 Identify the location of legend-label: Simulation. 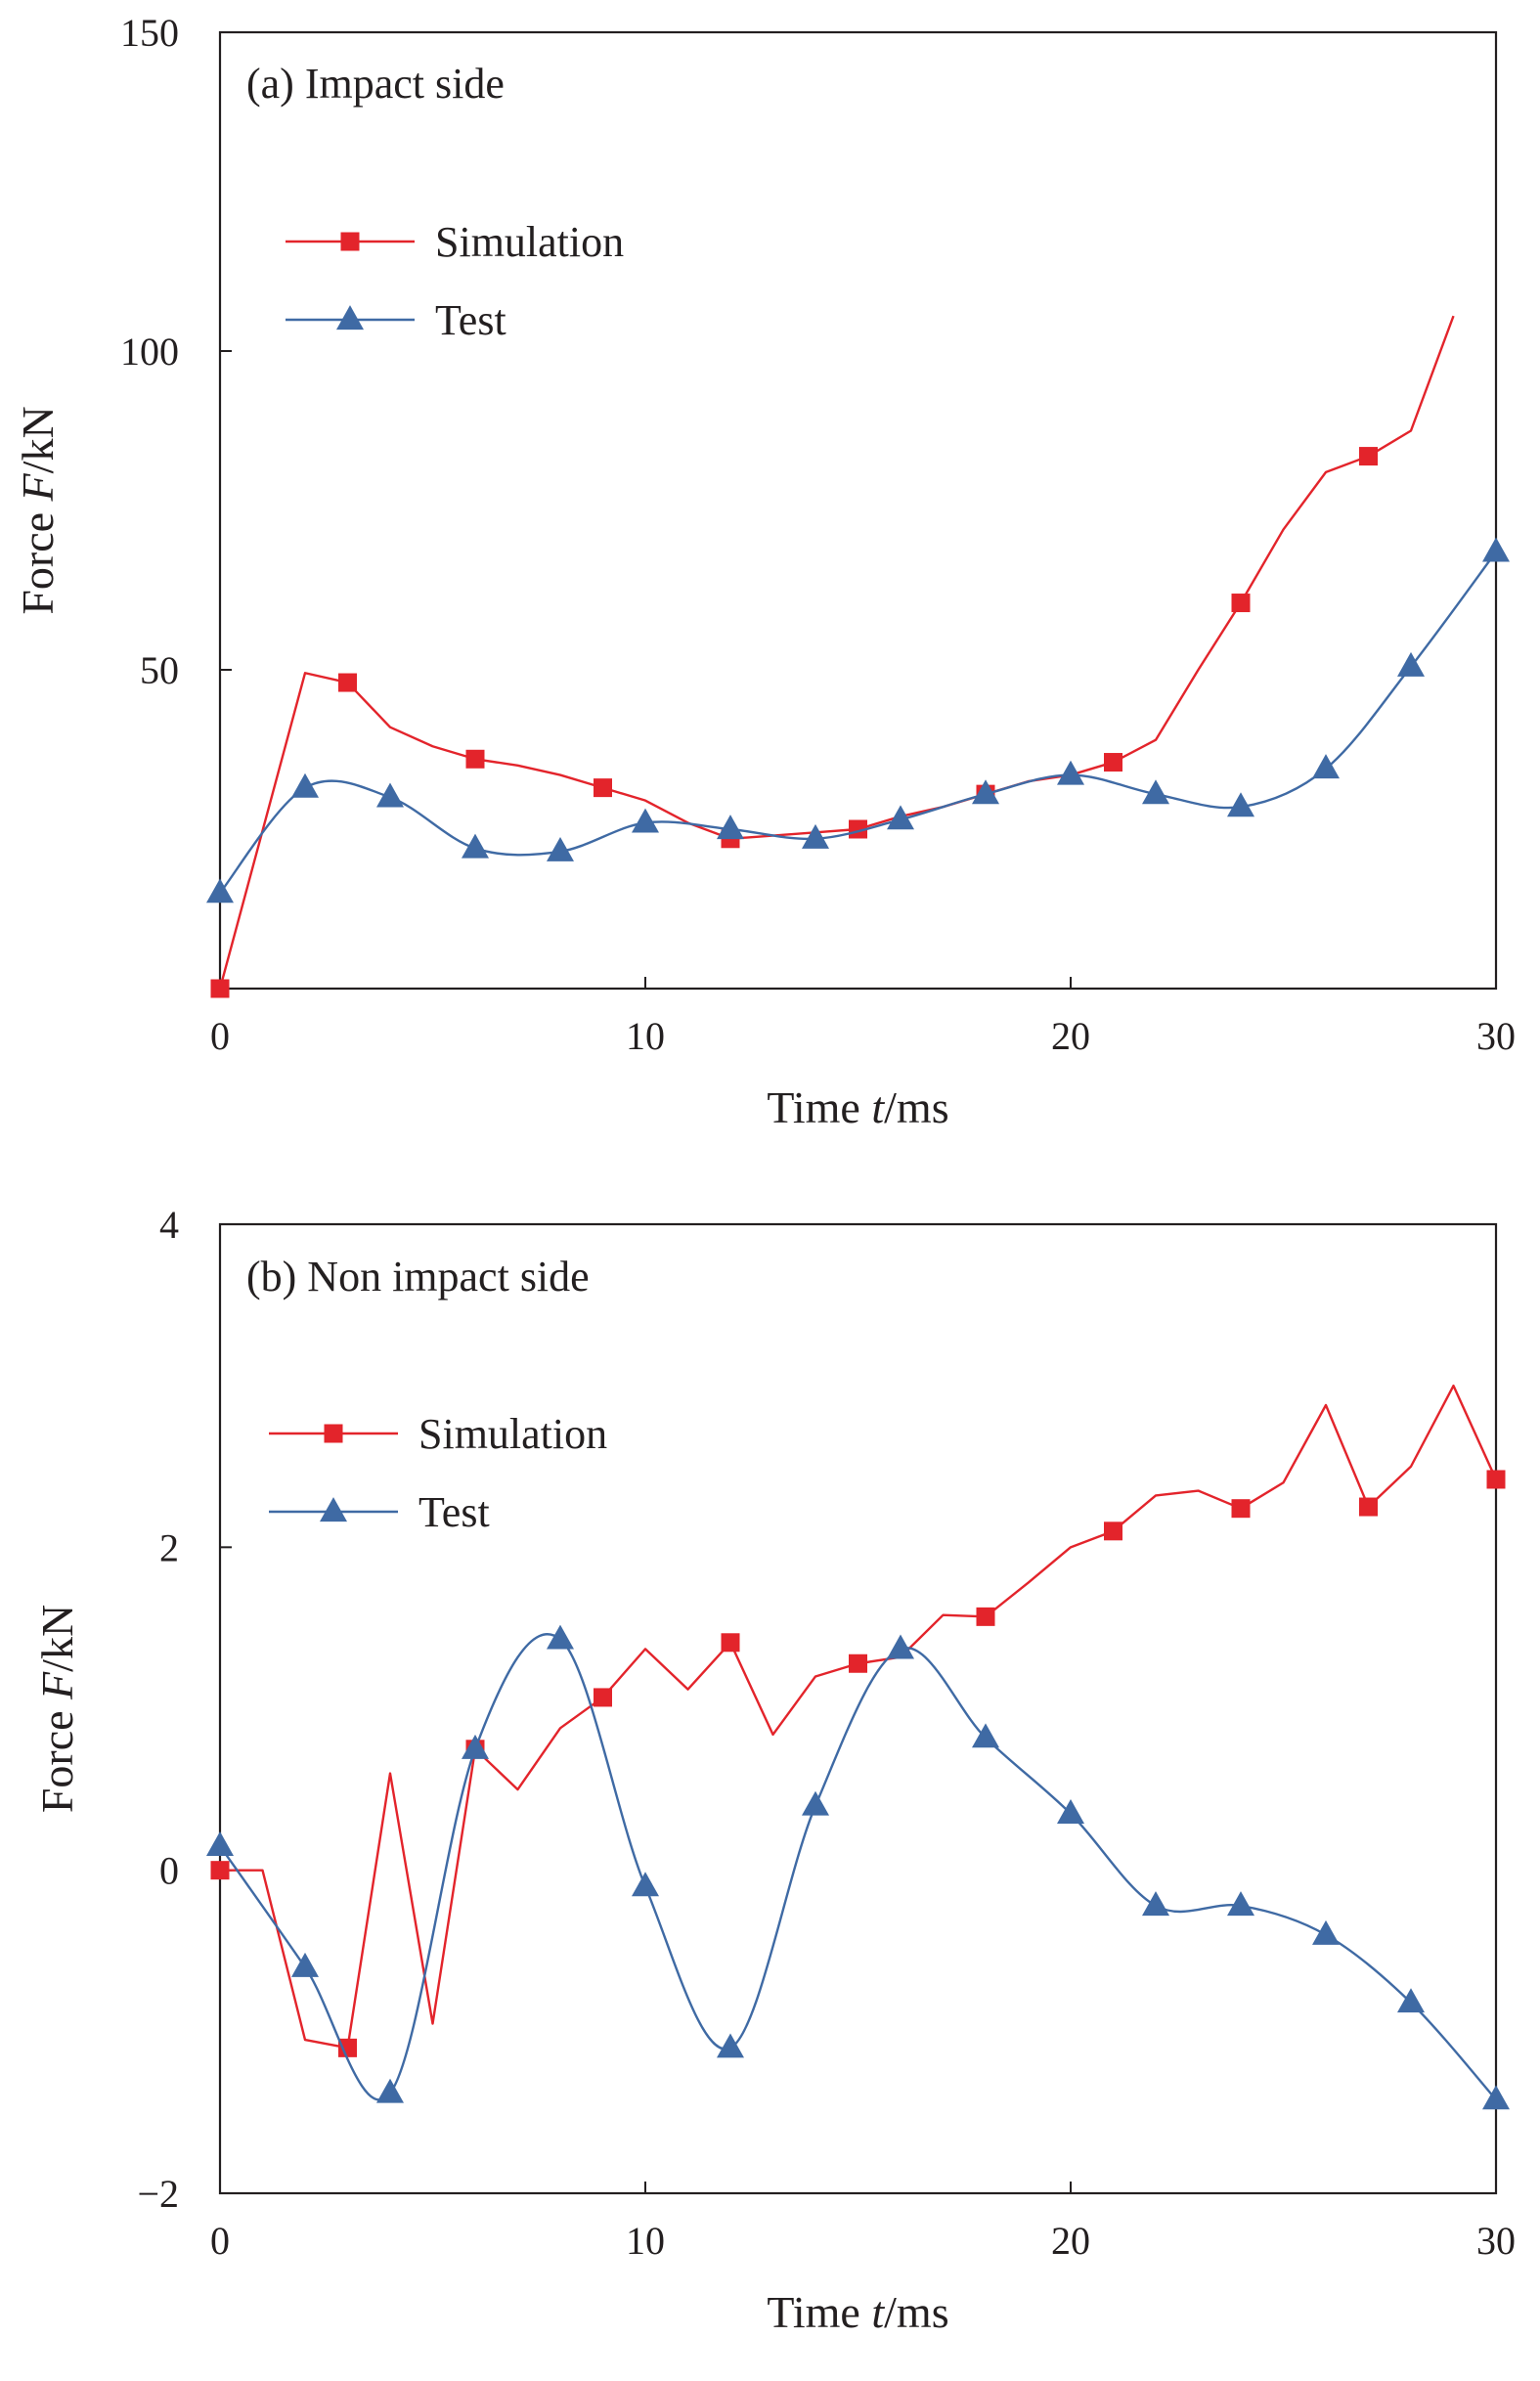
(529, 242).